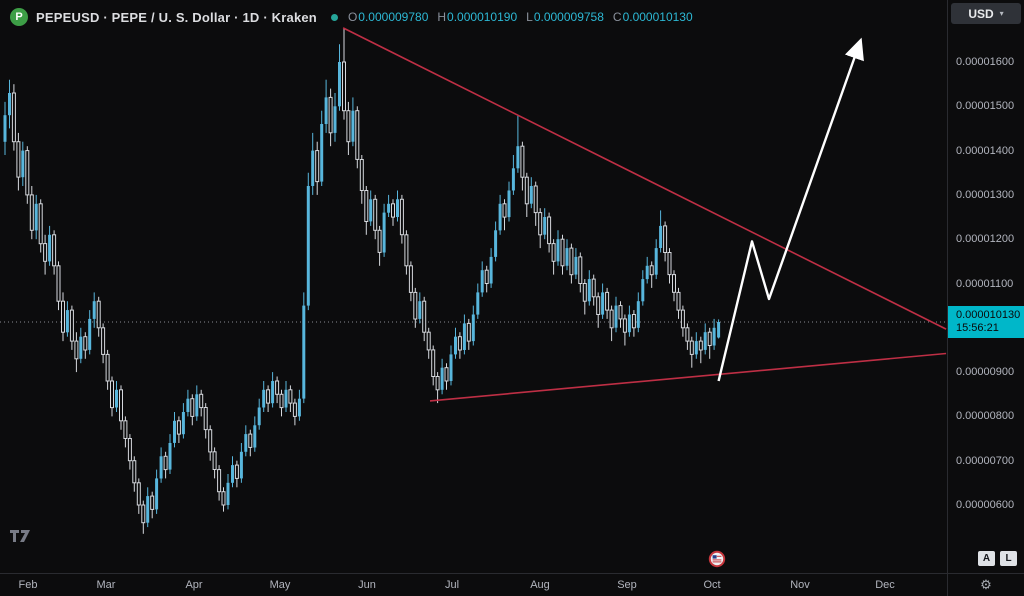  Describe the element at coordinates (367, 585) in the screenshot. I see `time-axis-label: Jun` at that location.